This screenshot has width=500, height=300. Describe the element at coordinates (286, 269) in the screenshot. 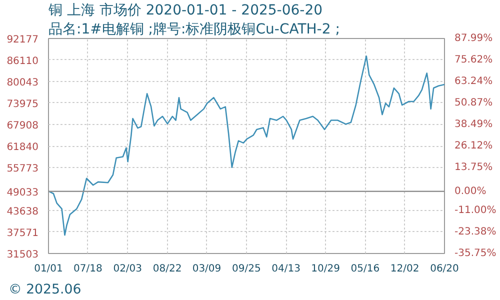

I see `x-tick-label: 04/13` at that location.